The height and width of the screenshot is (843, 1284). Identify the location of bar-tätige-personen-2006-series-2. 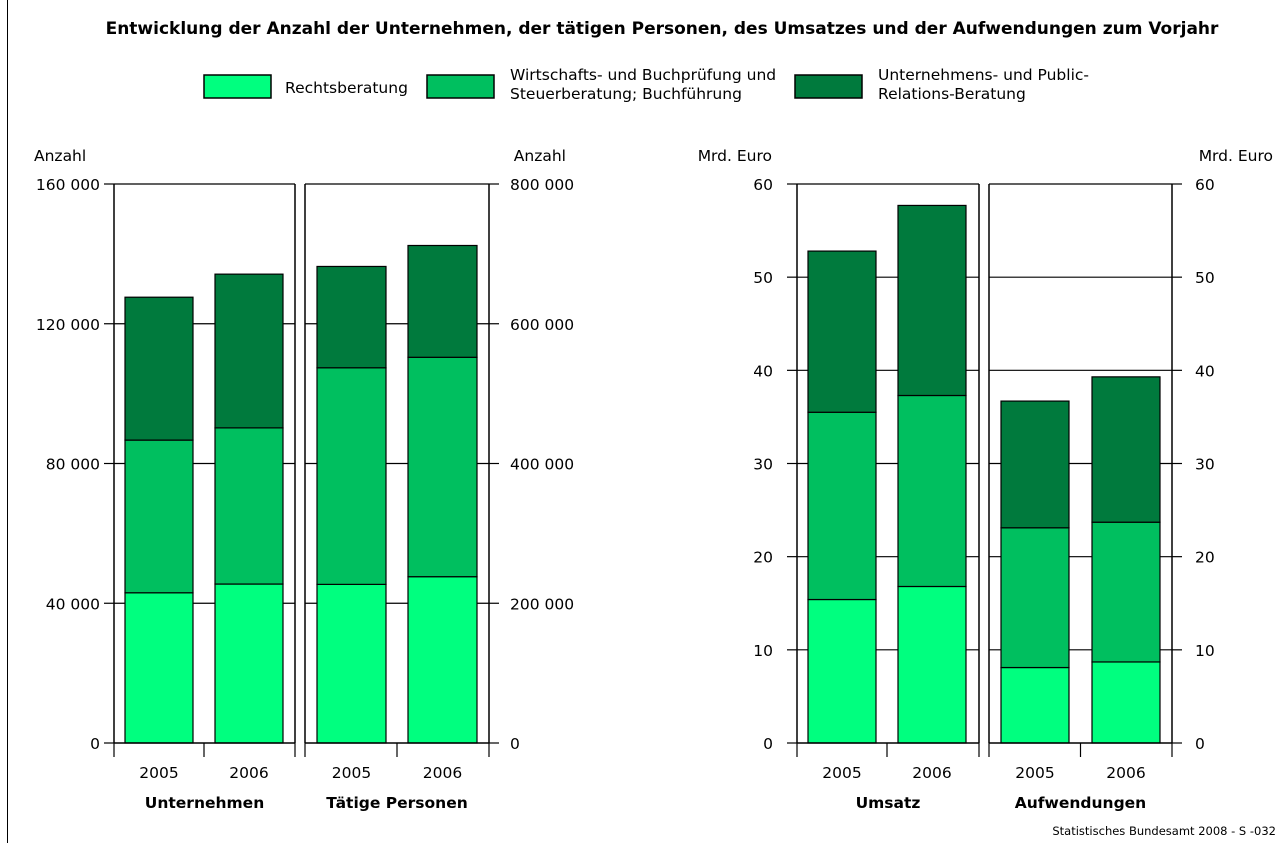
(442, 301).